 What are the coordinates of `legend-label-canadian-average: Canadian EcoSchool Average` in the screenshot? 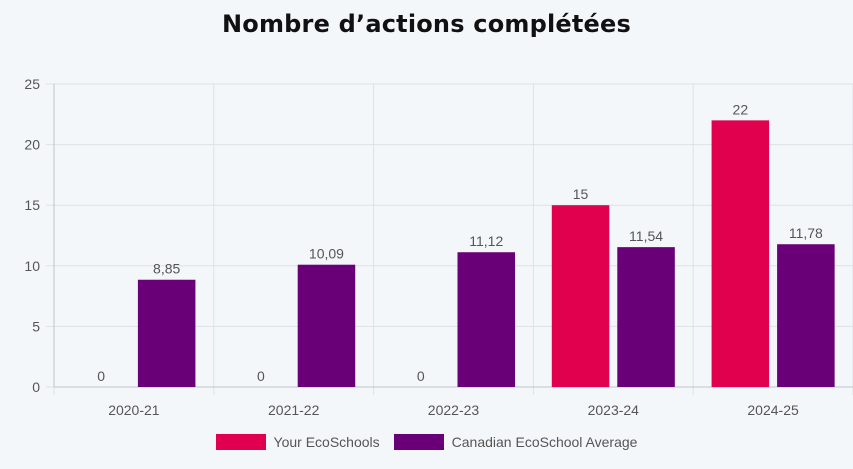 It's located at (544, 442).